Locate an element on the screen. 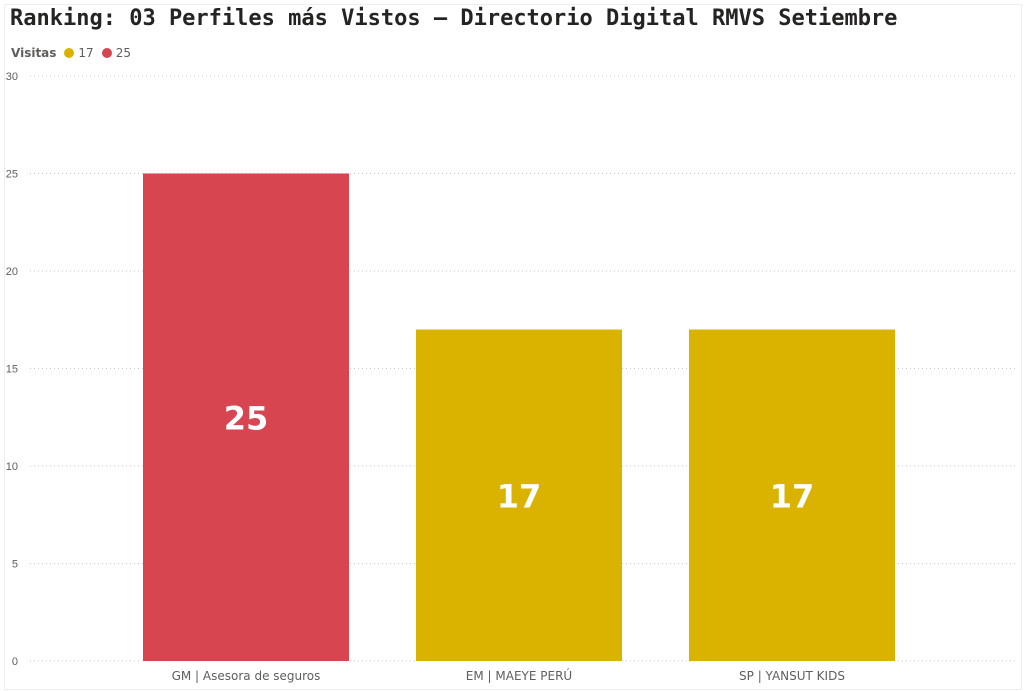  data-label: 25 is located at coordinates (246, 418).